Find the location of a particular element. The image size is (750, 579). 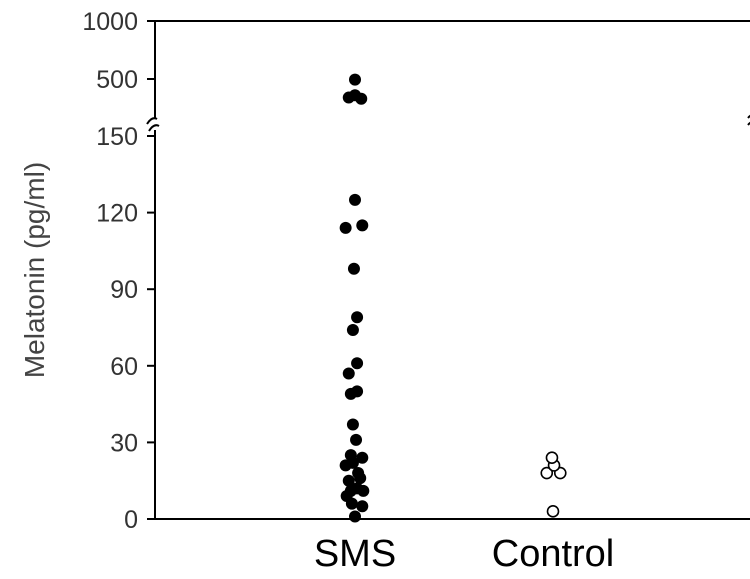

y-axis-title: Melatonin (pg/ml) is located at coordinates (34, 270).